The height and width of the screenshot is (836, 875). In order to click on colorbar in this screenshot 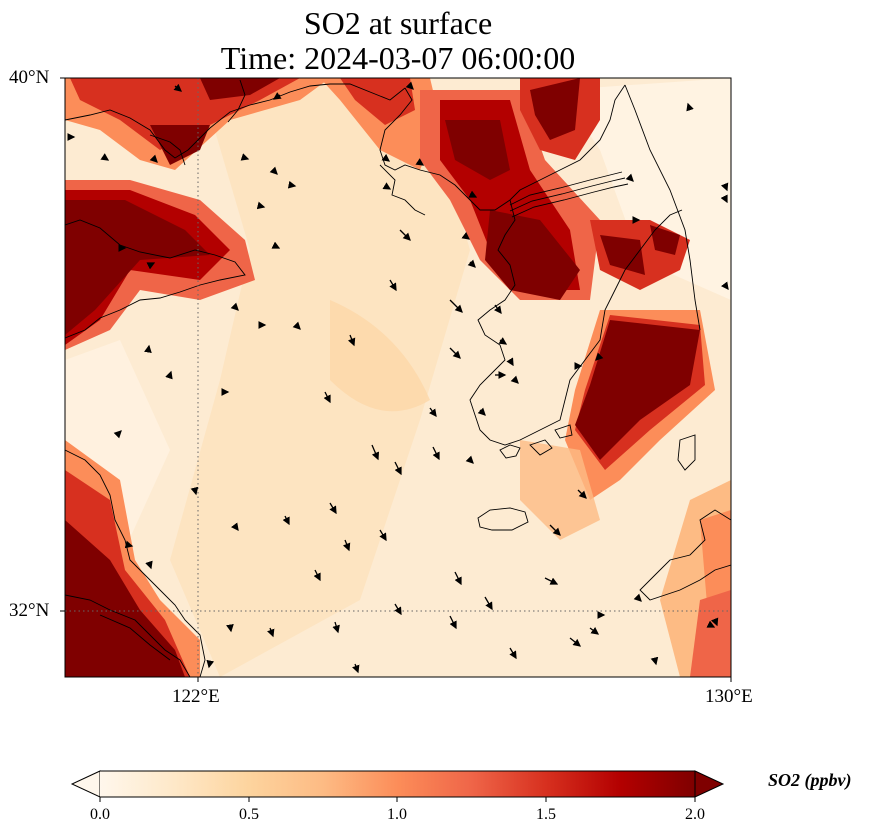, I will do `click(397, 786)`.